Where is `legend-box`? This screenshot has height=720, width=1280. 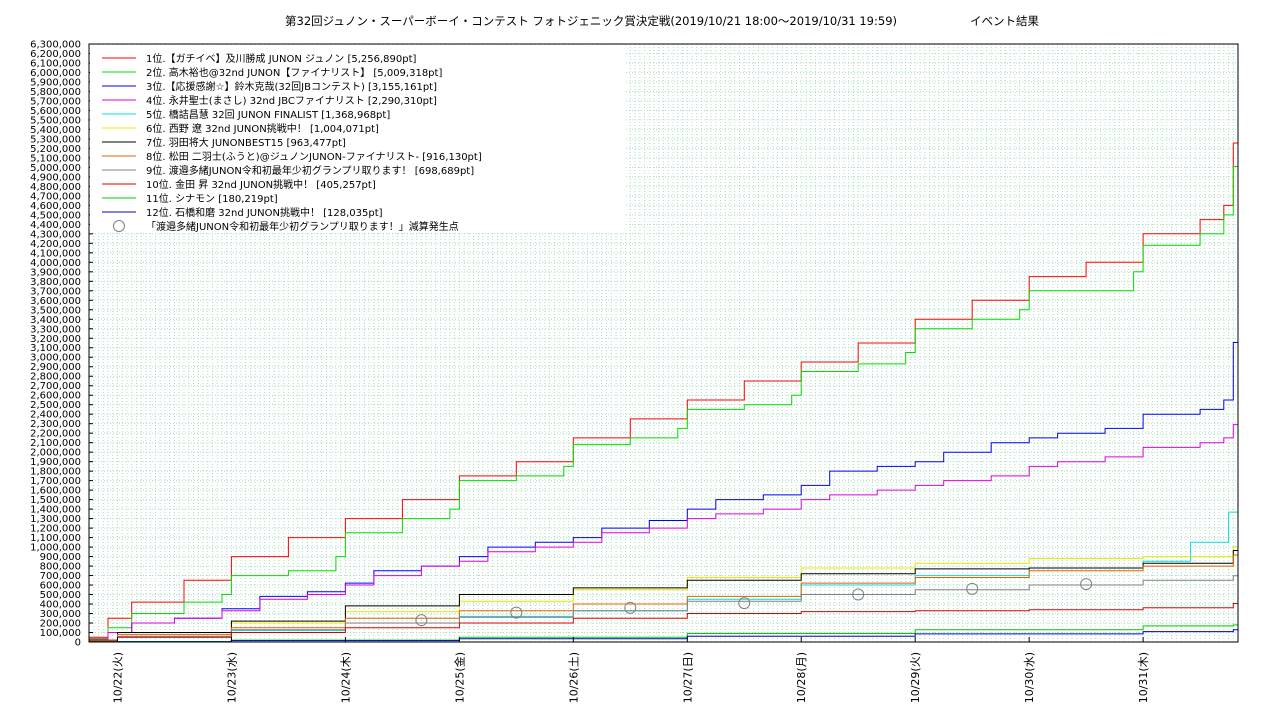 legend-box is located at coordinates (358, 140).